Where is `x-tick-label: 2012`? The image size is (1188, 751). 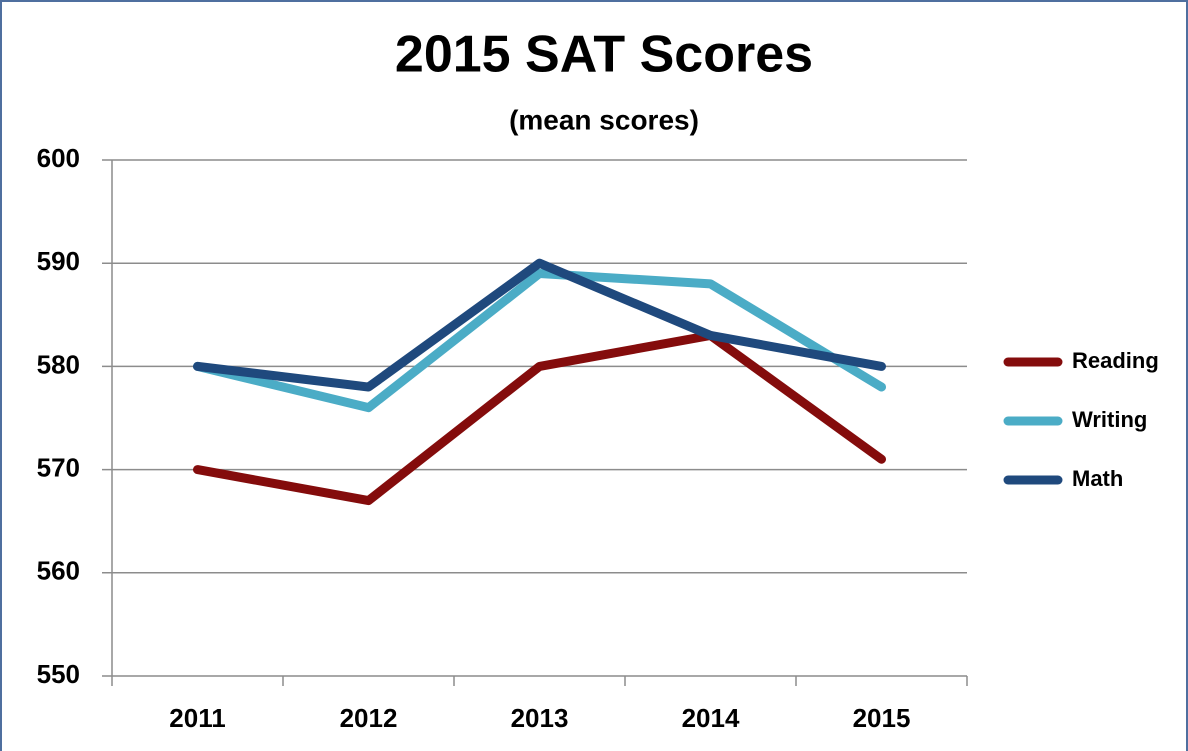 x-tick-label: 2012 is located at coordinates (369, 718).